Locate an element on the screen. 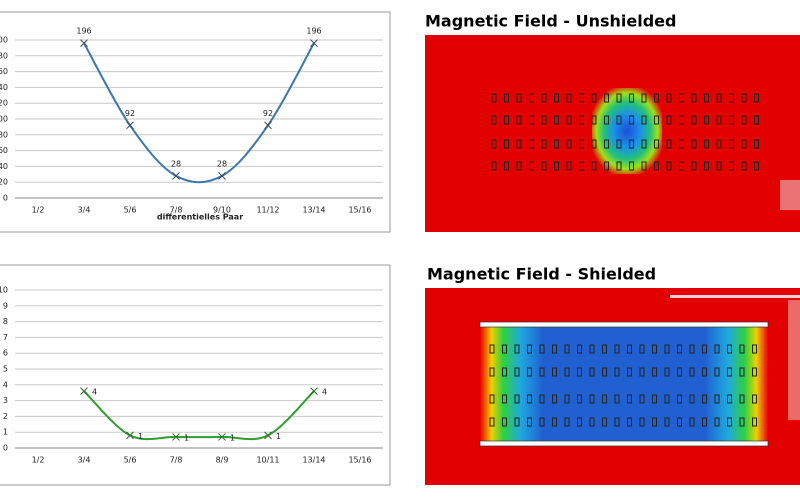  x-tick-label: 11/12 is located at coordinates (267, 210).